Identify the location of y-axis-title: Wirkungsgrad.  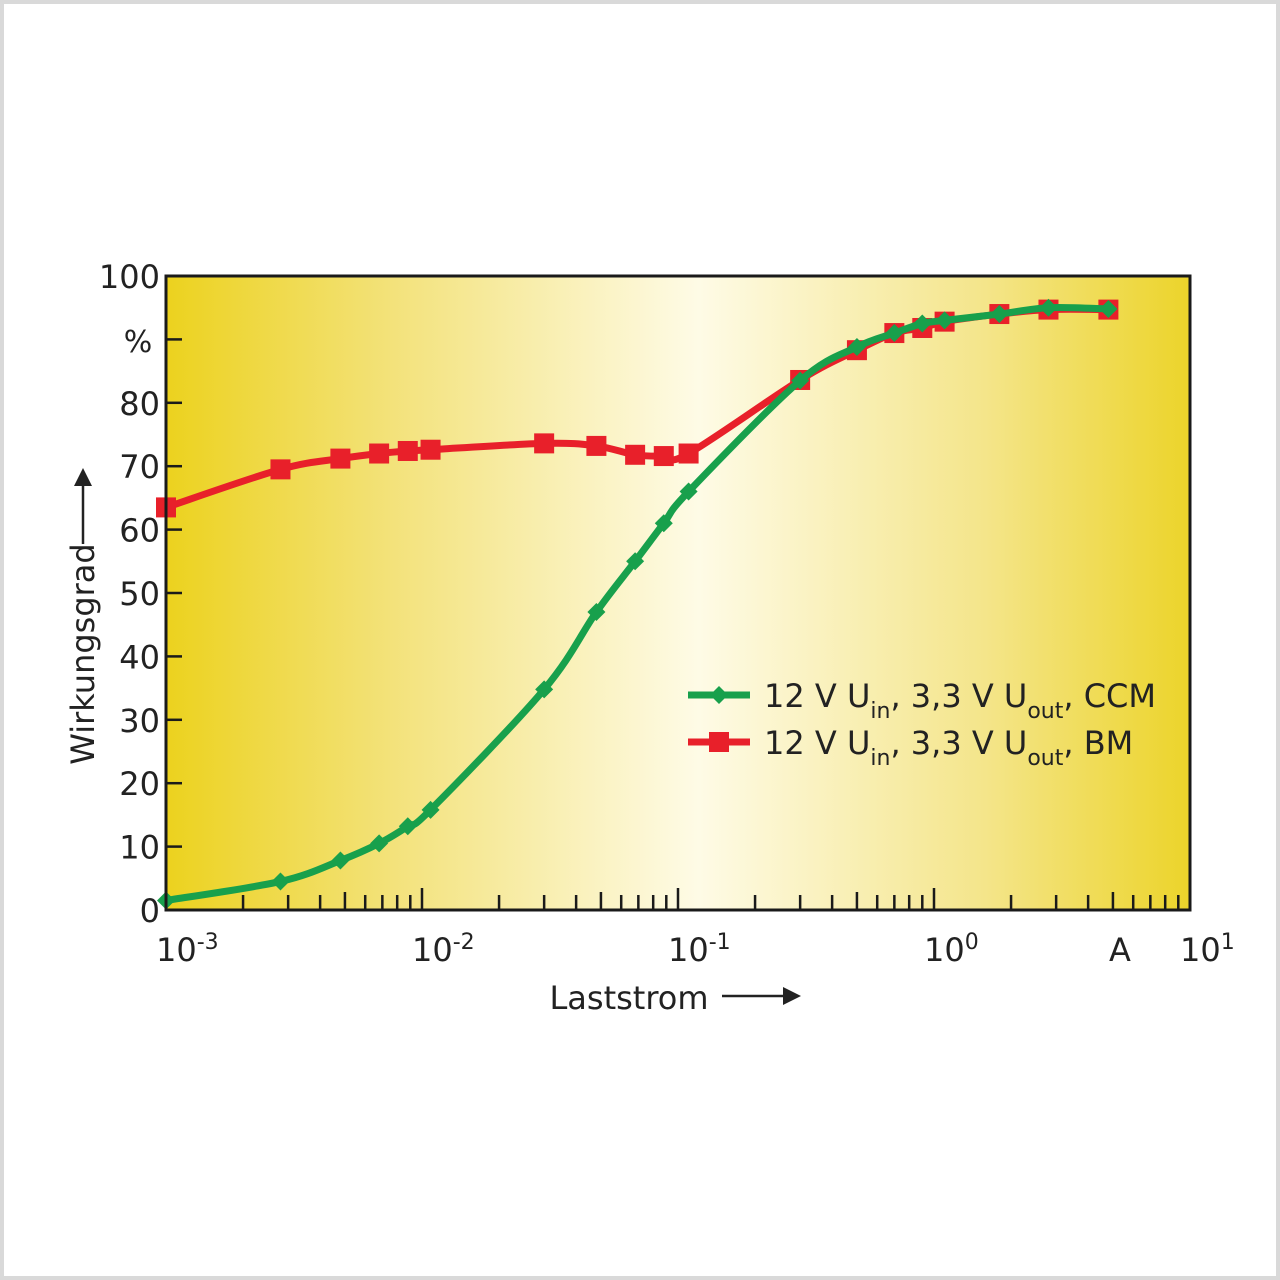
(83, 616).